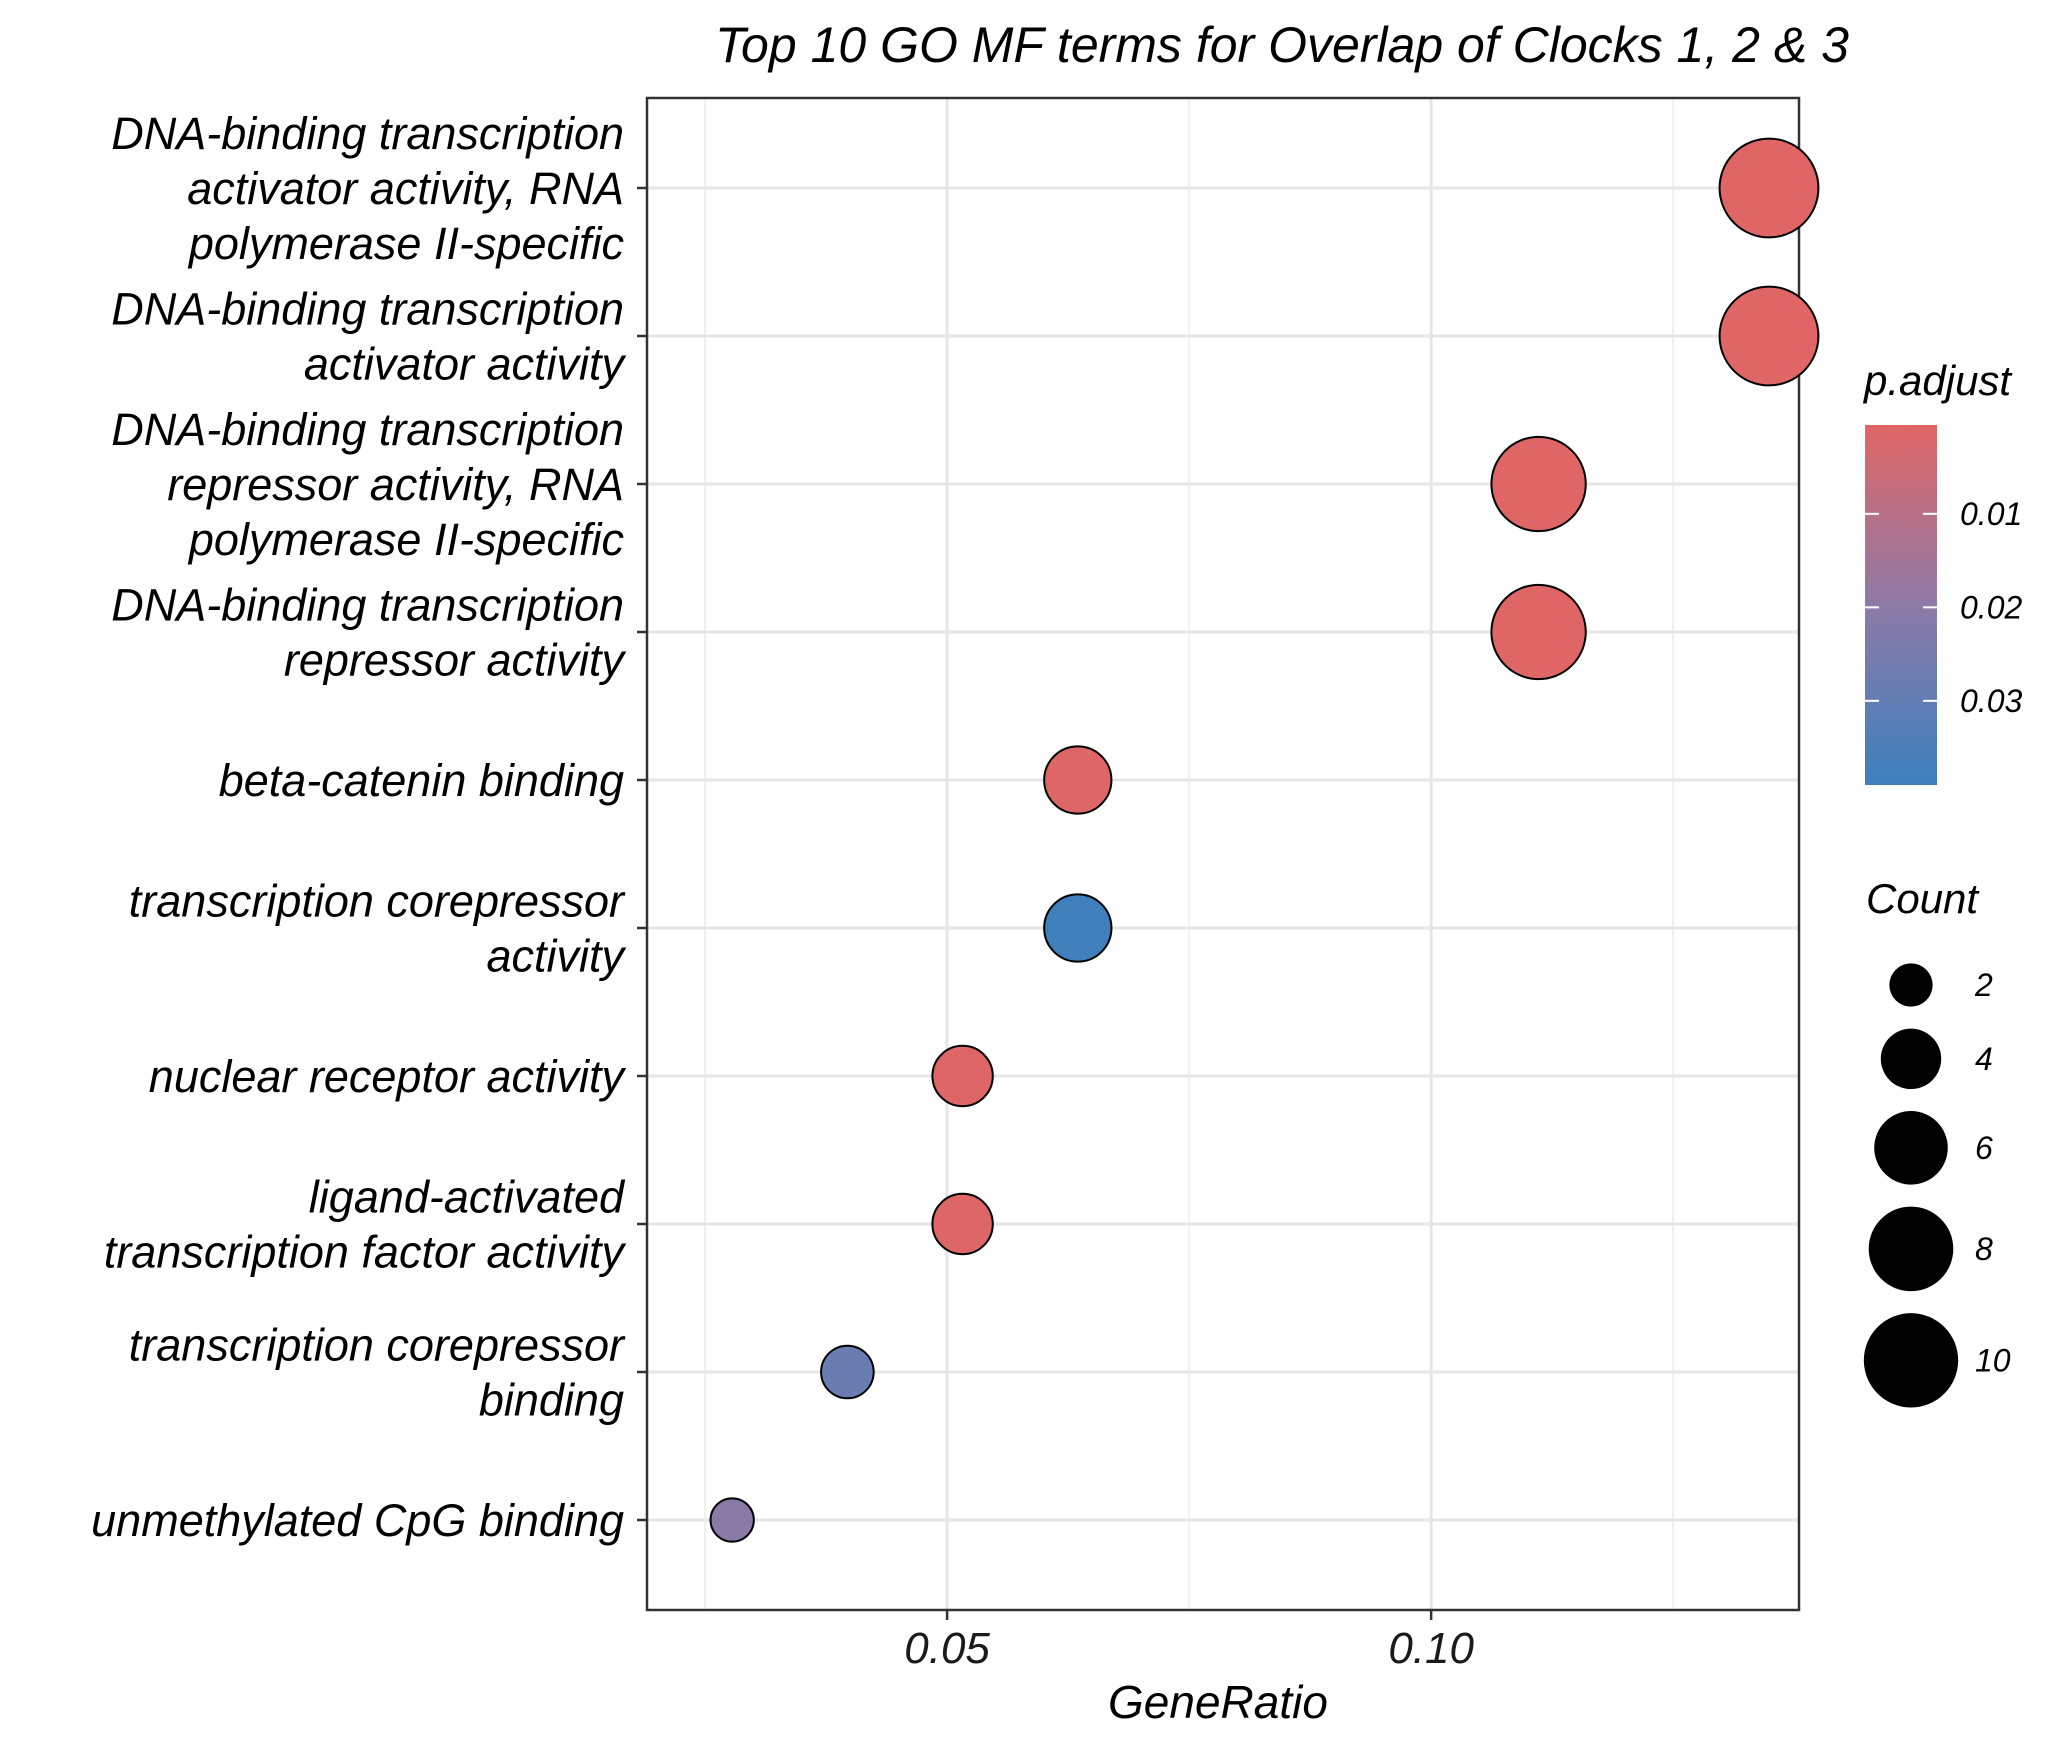 Image resolution: width=2053 pixels, height=1739 pixels. I want to click on x-axis: 0.05 0.10, so click(1189, 1641).